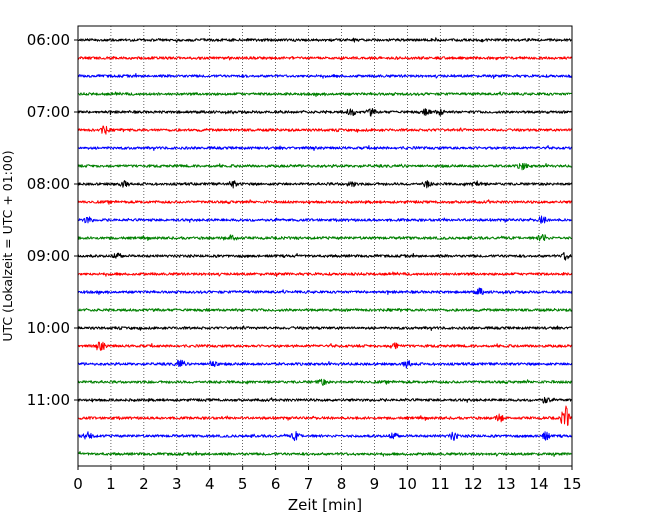 This screenshot has height=520, width=650. What do you see at coordinates (276, 484) in the screenshot?
I see `x-tick-label: 6` at bounding box center [276, 484].